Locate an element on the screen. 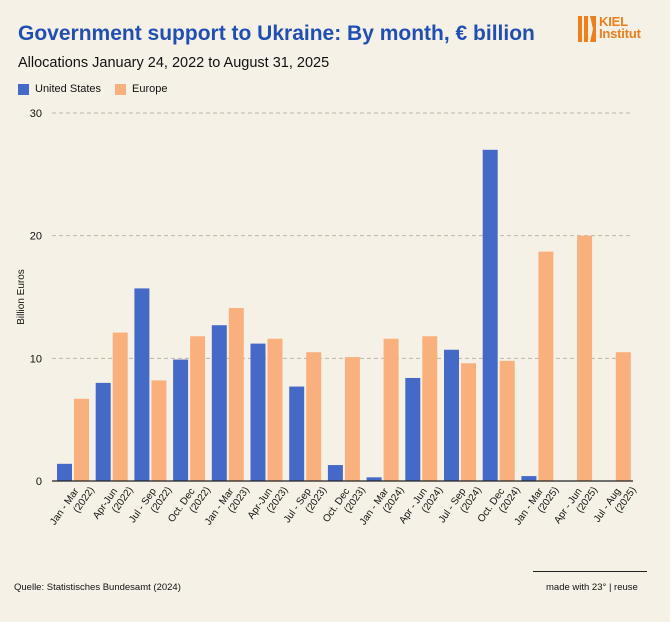 This screenshot has height=622, width=670. y-tick-label-20: 20 is located at coordinates (36, 237).